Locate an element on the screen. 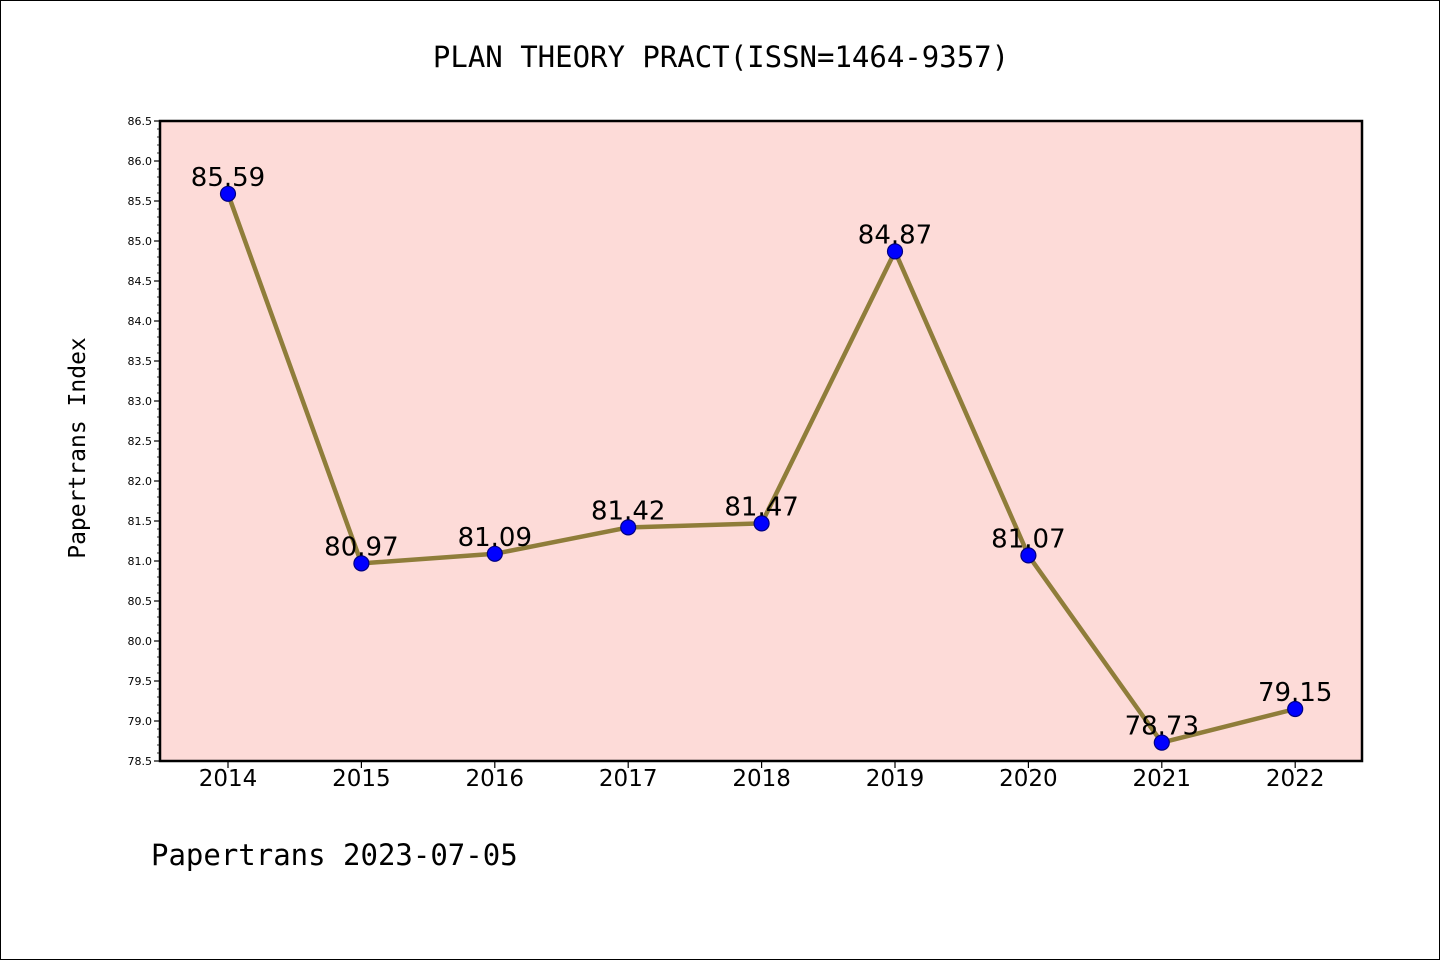 The height and width of the screenshot is (960, 1440). y-tick-label: 83.0 is located at coordinates (140, 401).